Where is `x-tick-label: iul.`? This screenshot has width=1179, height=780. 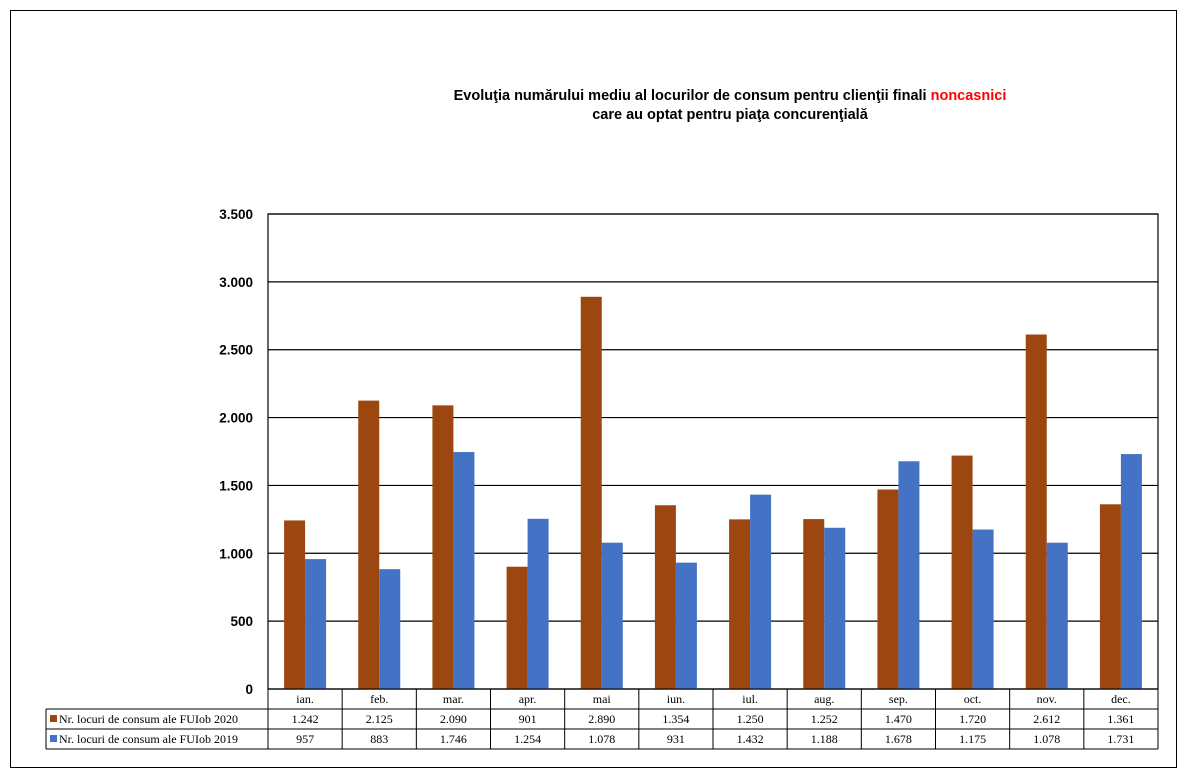
x-tick-label: iul. is located at coordinates (750, 699).